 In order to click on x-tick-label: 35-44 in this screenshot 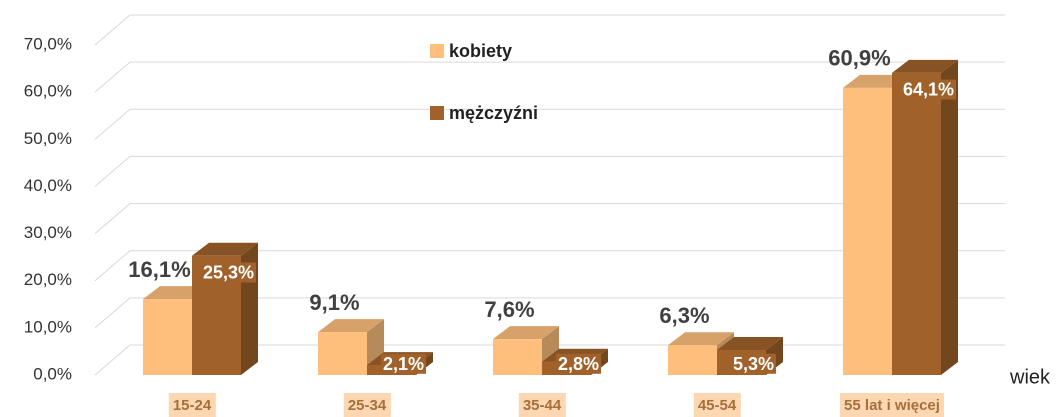, I will do `click(542, 405)`.